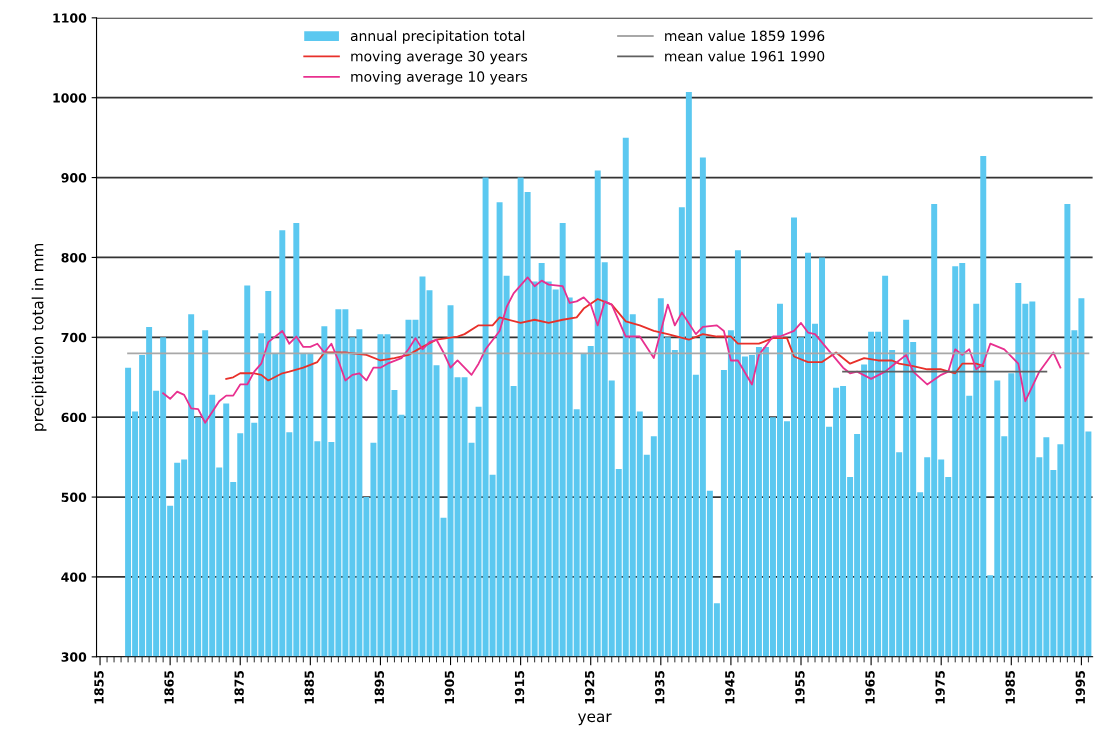 The height and width of the screenshot is (743, 1097). Describe the element at coordinates (1080, 687) in the screenshot. I see `x-tick-label: 1995` at that location.